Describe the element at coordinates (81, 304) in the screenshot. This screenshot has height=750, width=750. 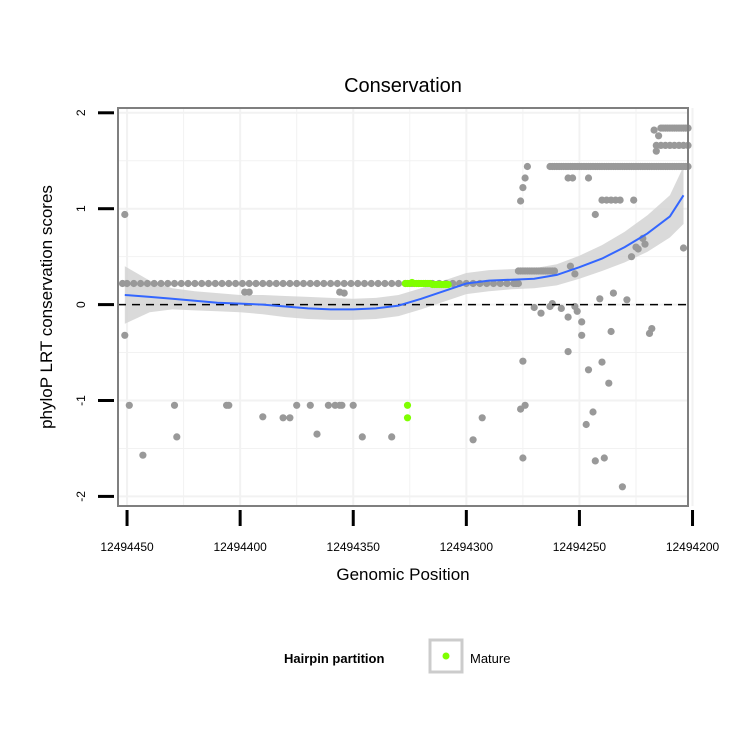
I see `y-tick-label: 0` at that location.